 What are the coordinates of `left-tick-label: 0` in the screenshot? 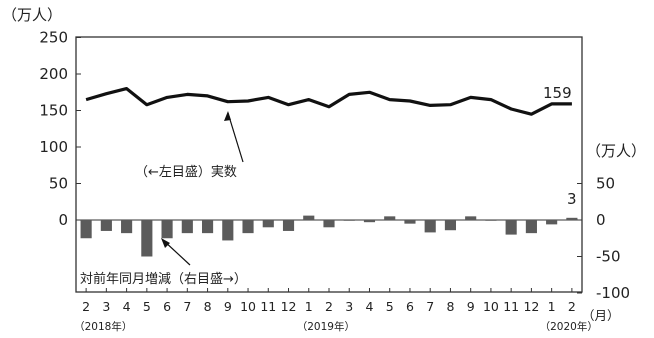 It's located at (63, 220).